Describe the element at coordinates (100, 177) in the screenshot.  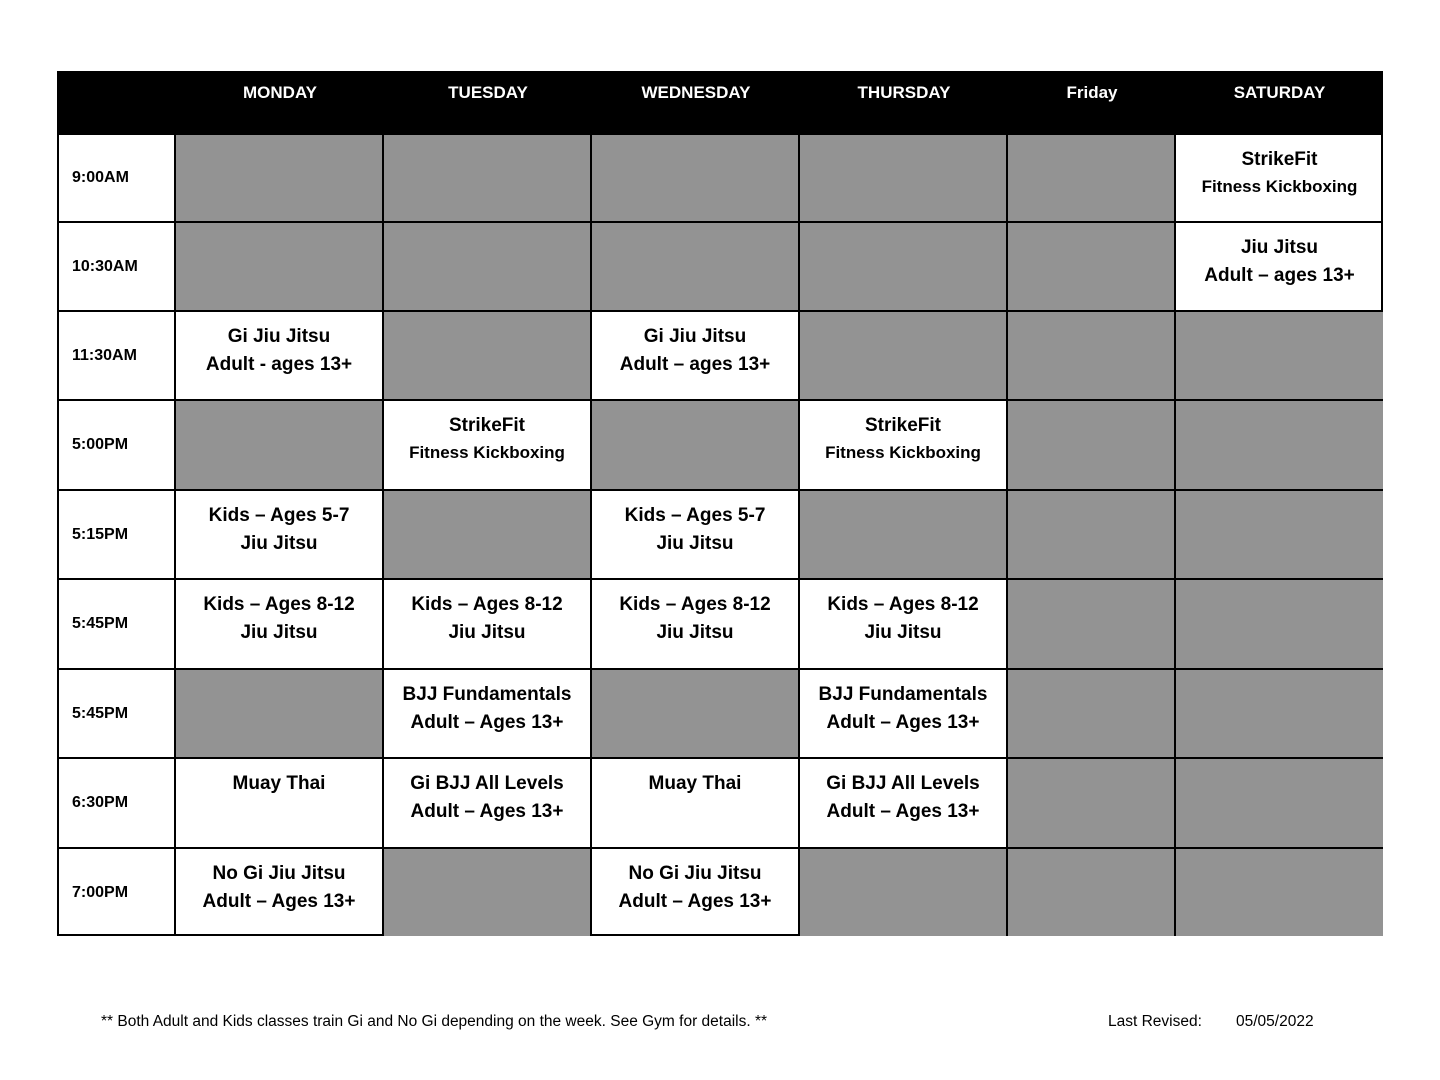
I see `time-label: 9:00AM` at that location.